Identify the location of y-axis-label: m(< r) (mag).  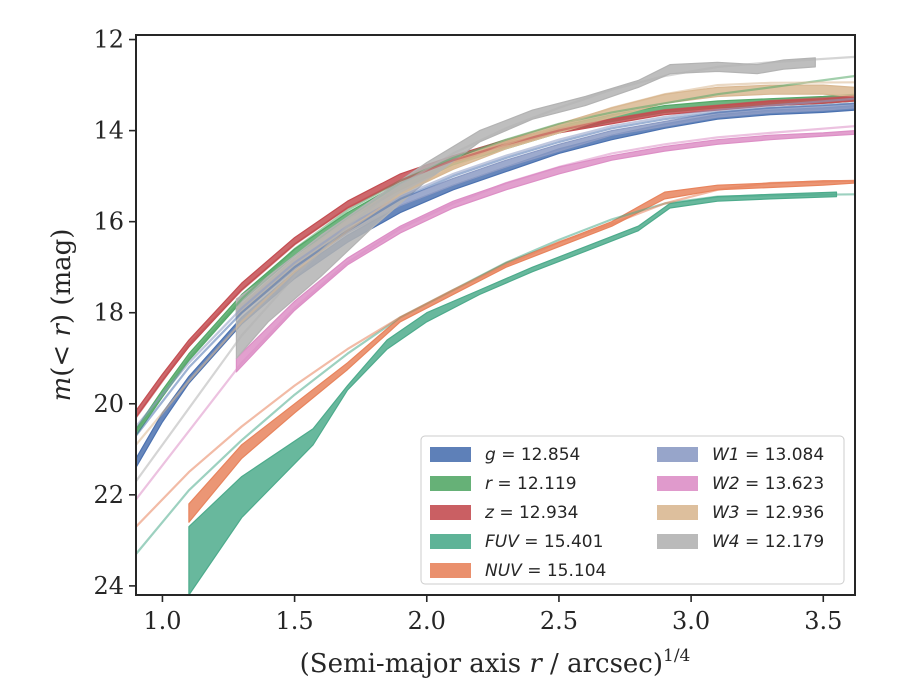
(62, 315).